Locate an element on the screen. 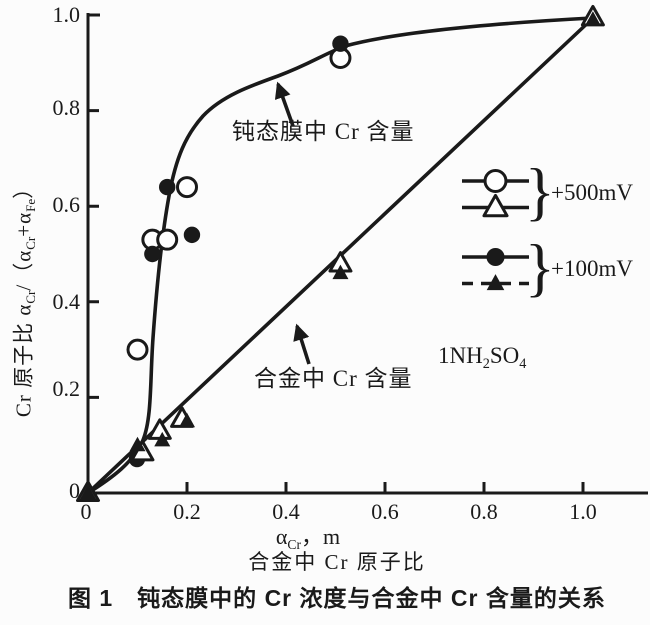  alloy-line-annotation: 合金中 Cr 含量 is located at coordinates (333, 378).